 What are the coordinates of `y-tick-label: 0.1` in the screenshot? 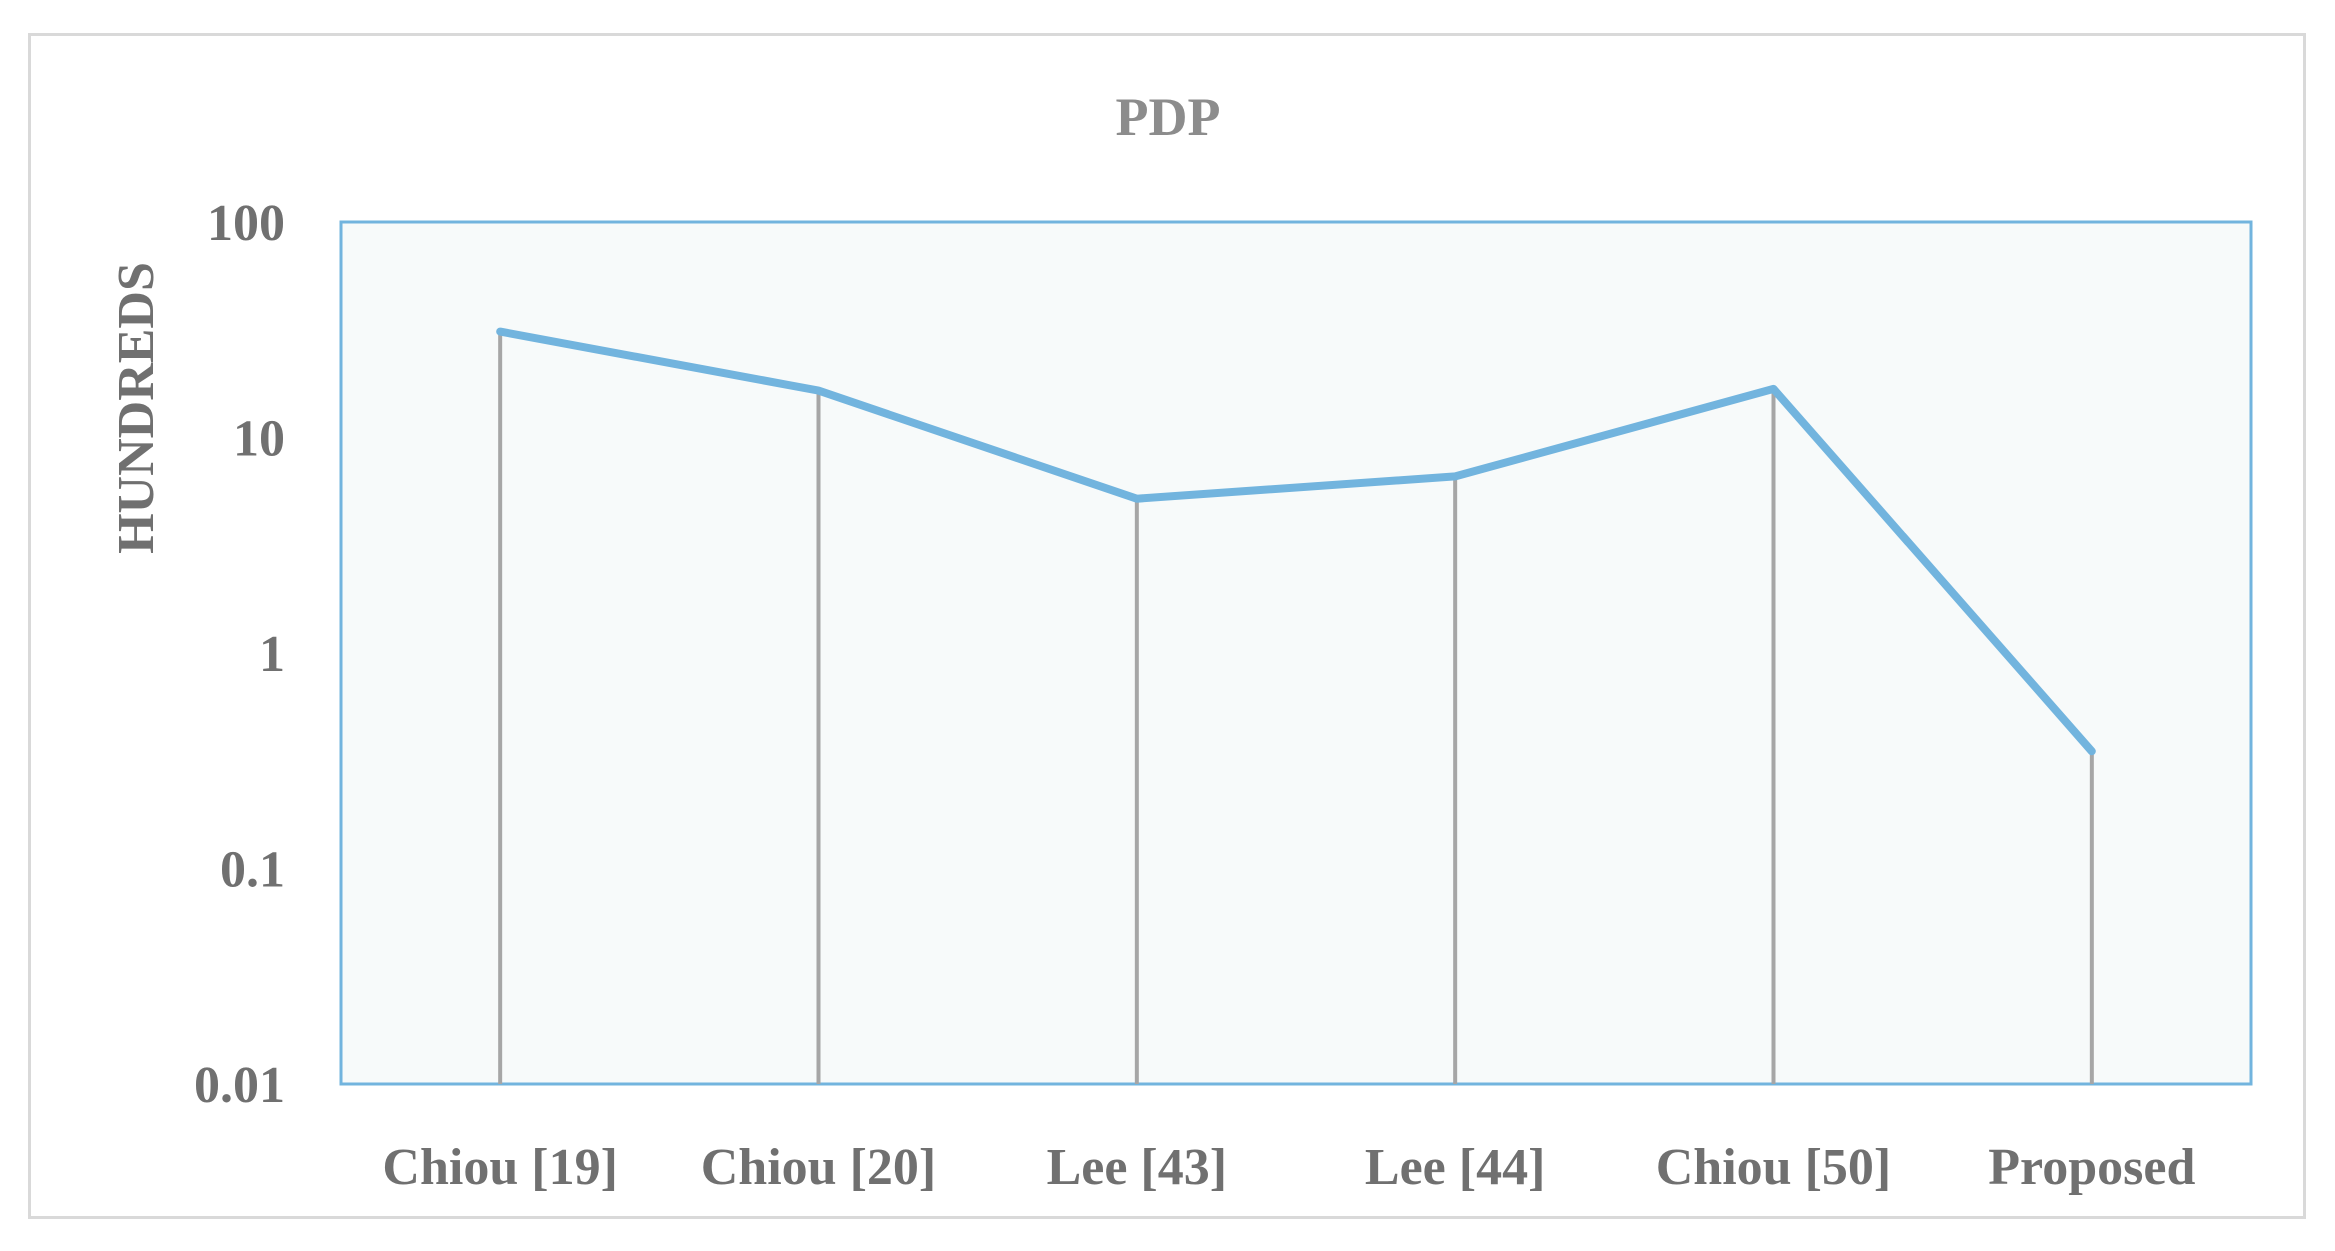 It's located at (252, 870).